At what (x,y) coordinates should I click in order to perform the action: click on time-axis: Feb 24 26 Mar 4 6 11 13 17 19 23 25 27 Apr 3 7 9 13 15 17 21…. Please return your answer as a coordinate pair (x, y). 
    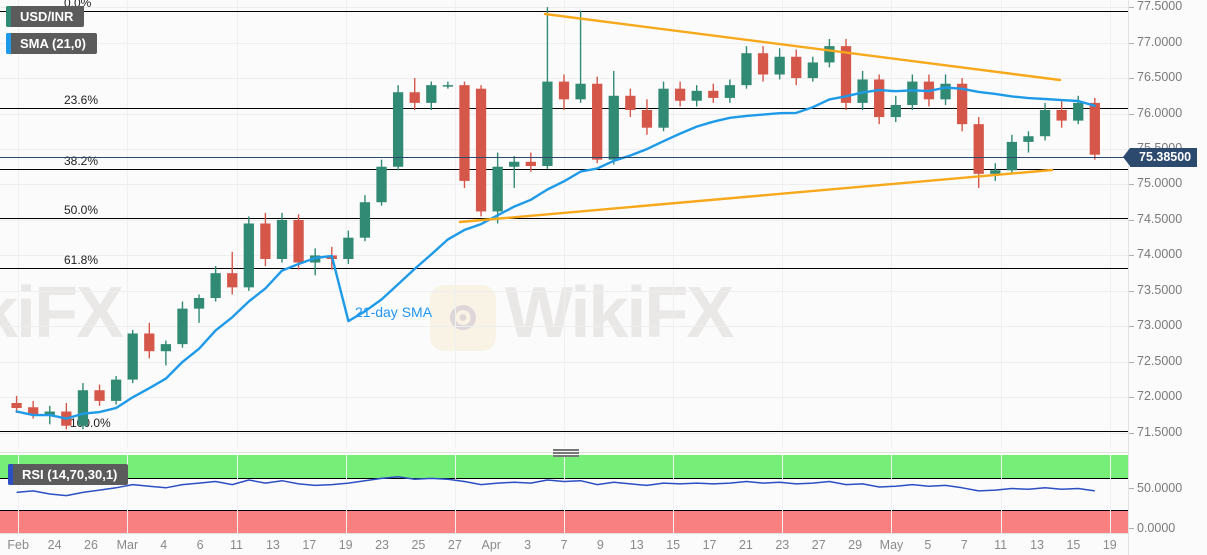
    Looking at the image, I should click on (564, 544).